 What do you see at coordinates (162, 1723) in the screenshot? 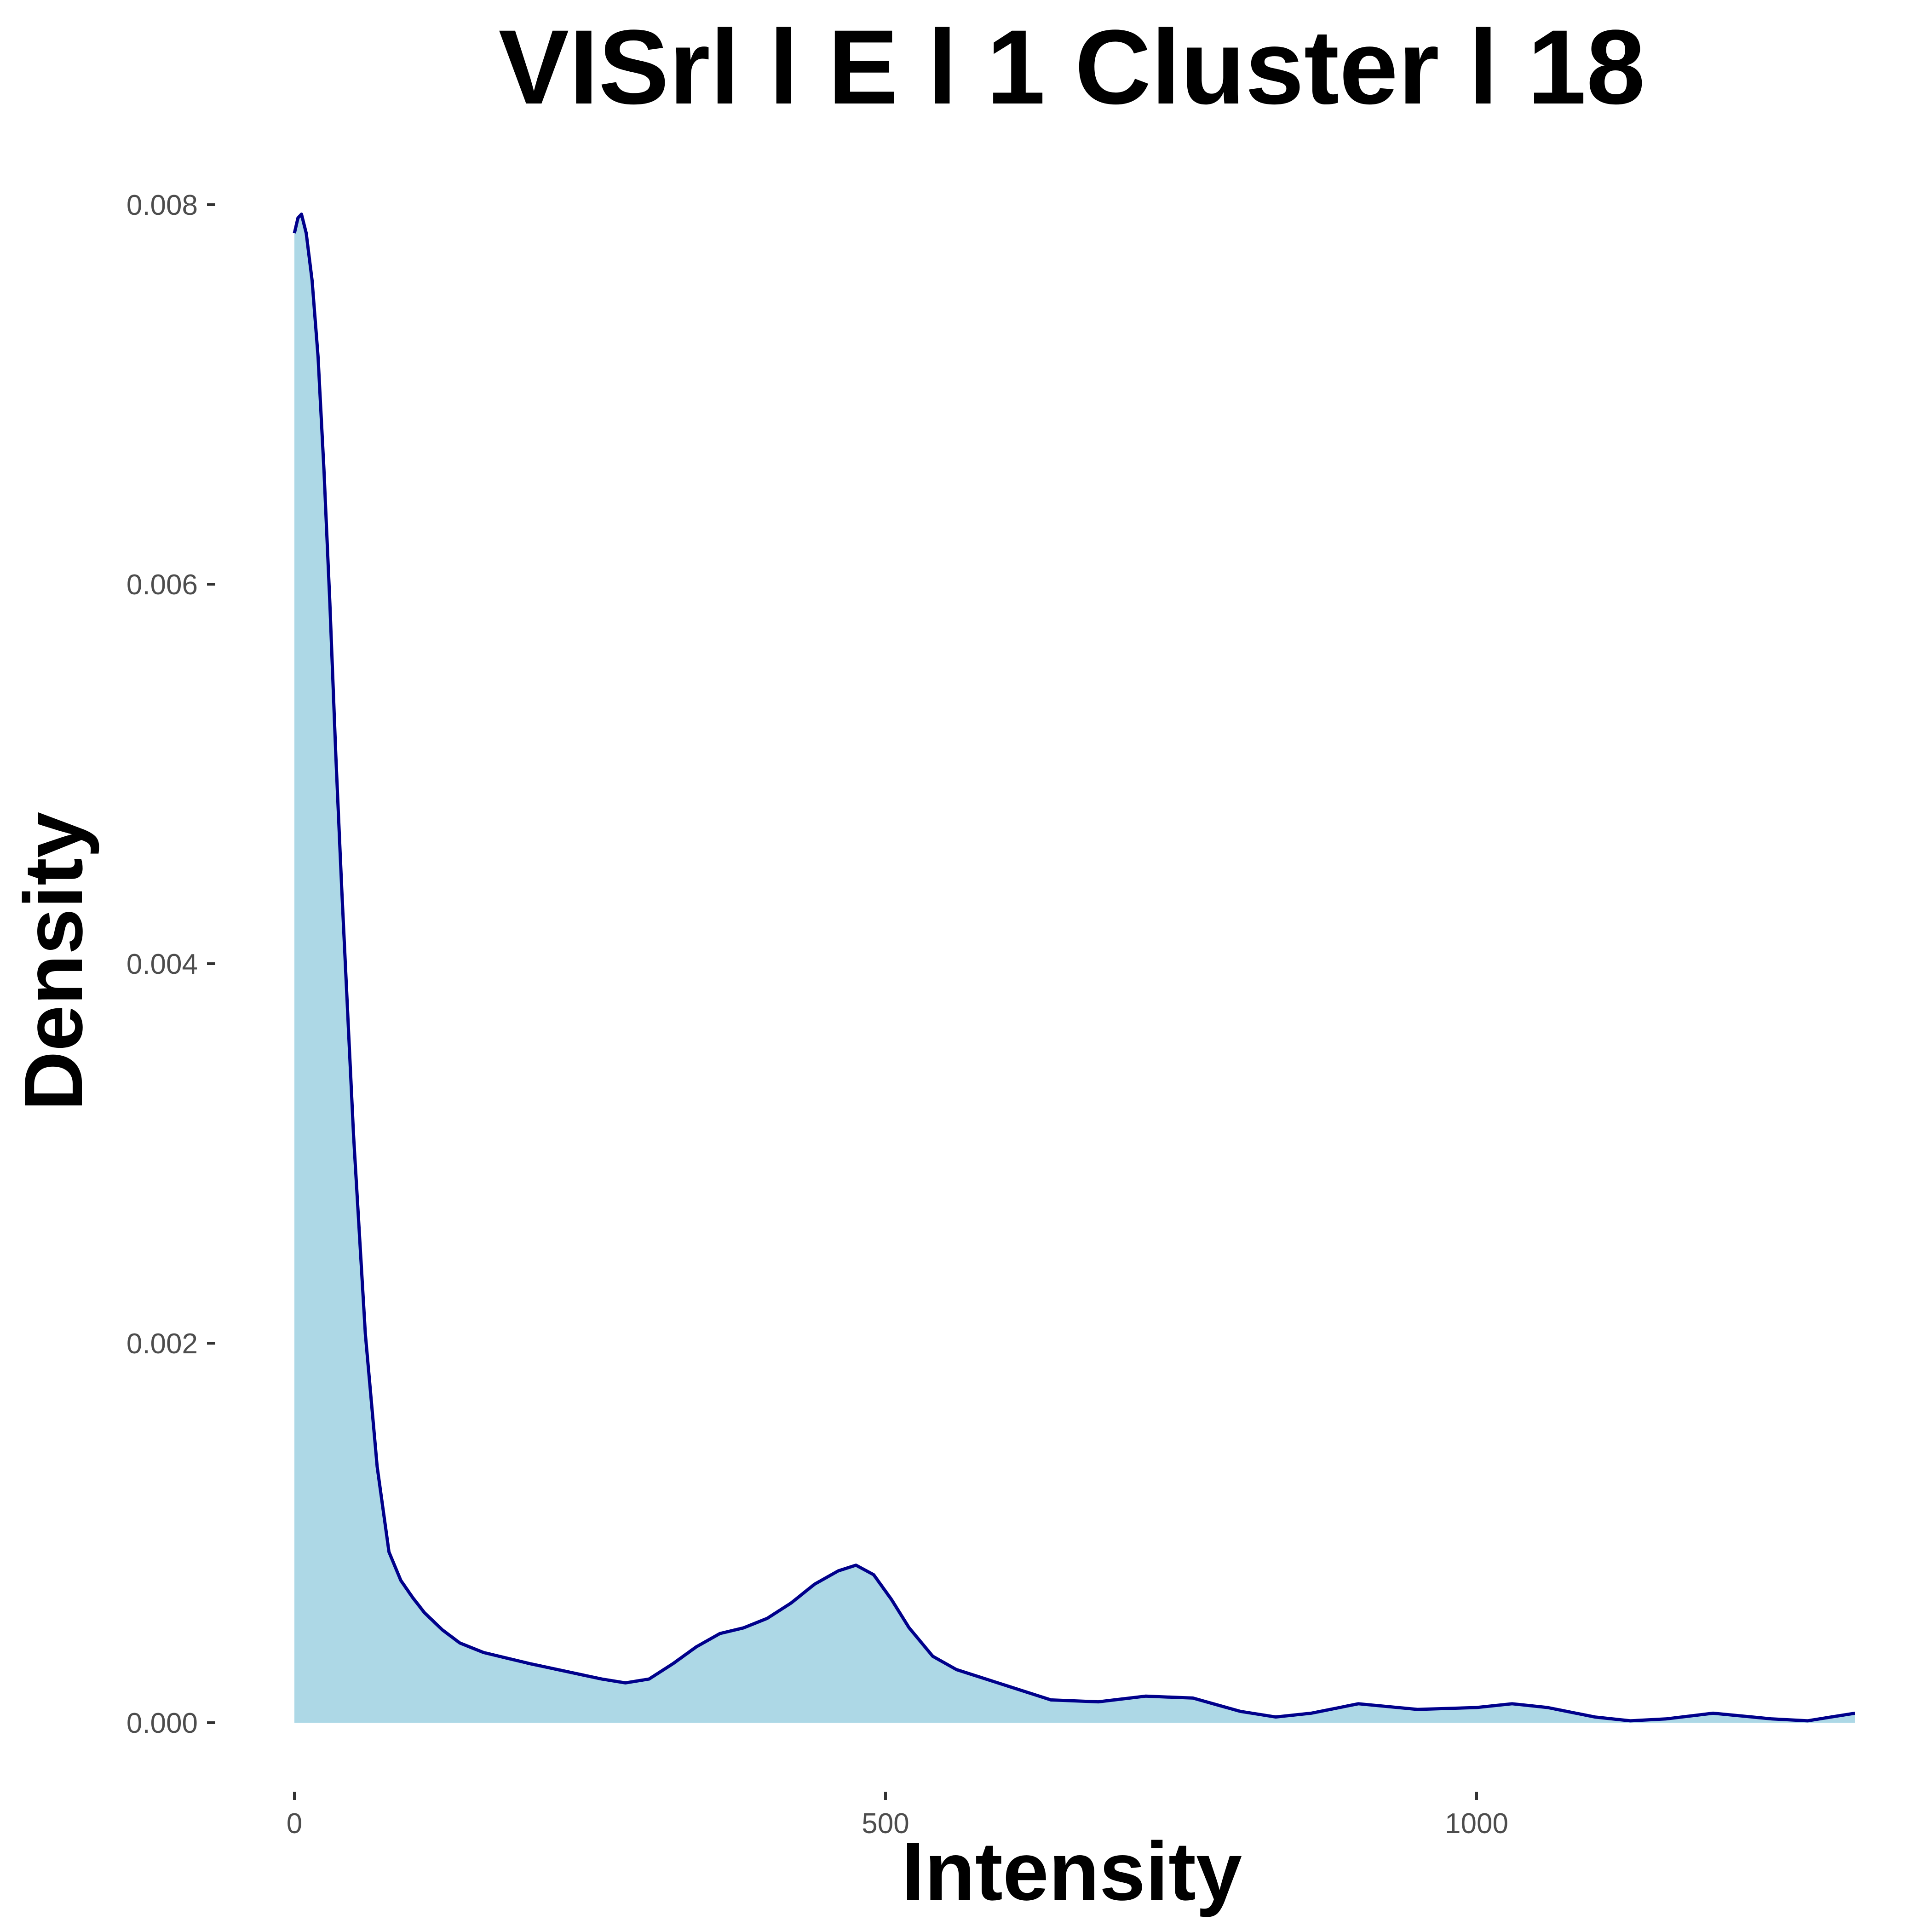
I see `y-tick-label: 0.000` at bounding box center [162, 1723].